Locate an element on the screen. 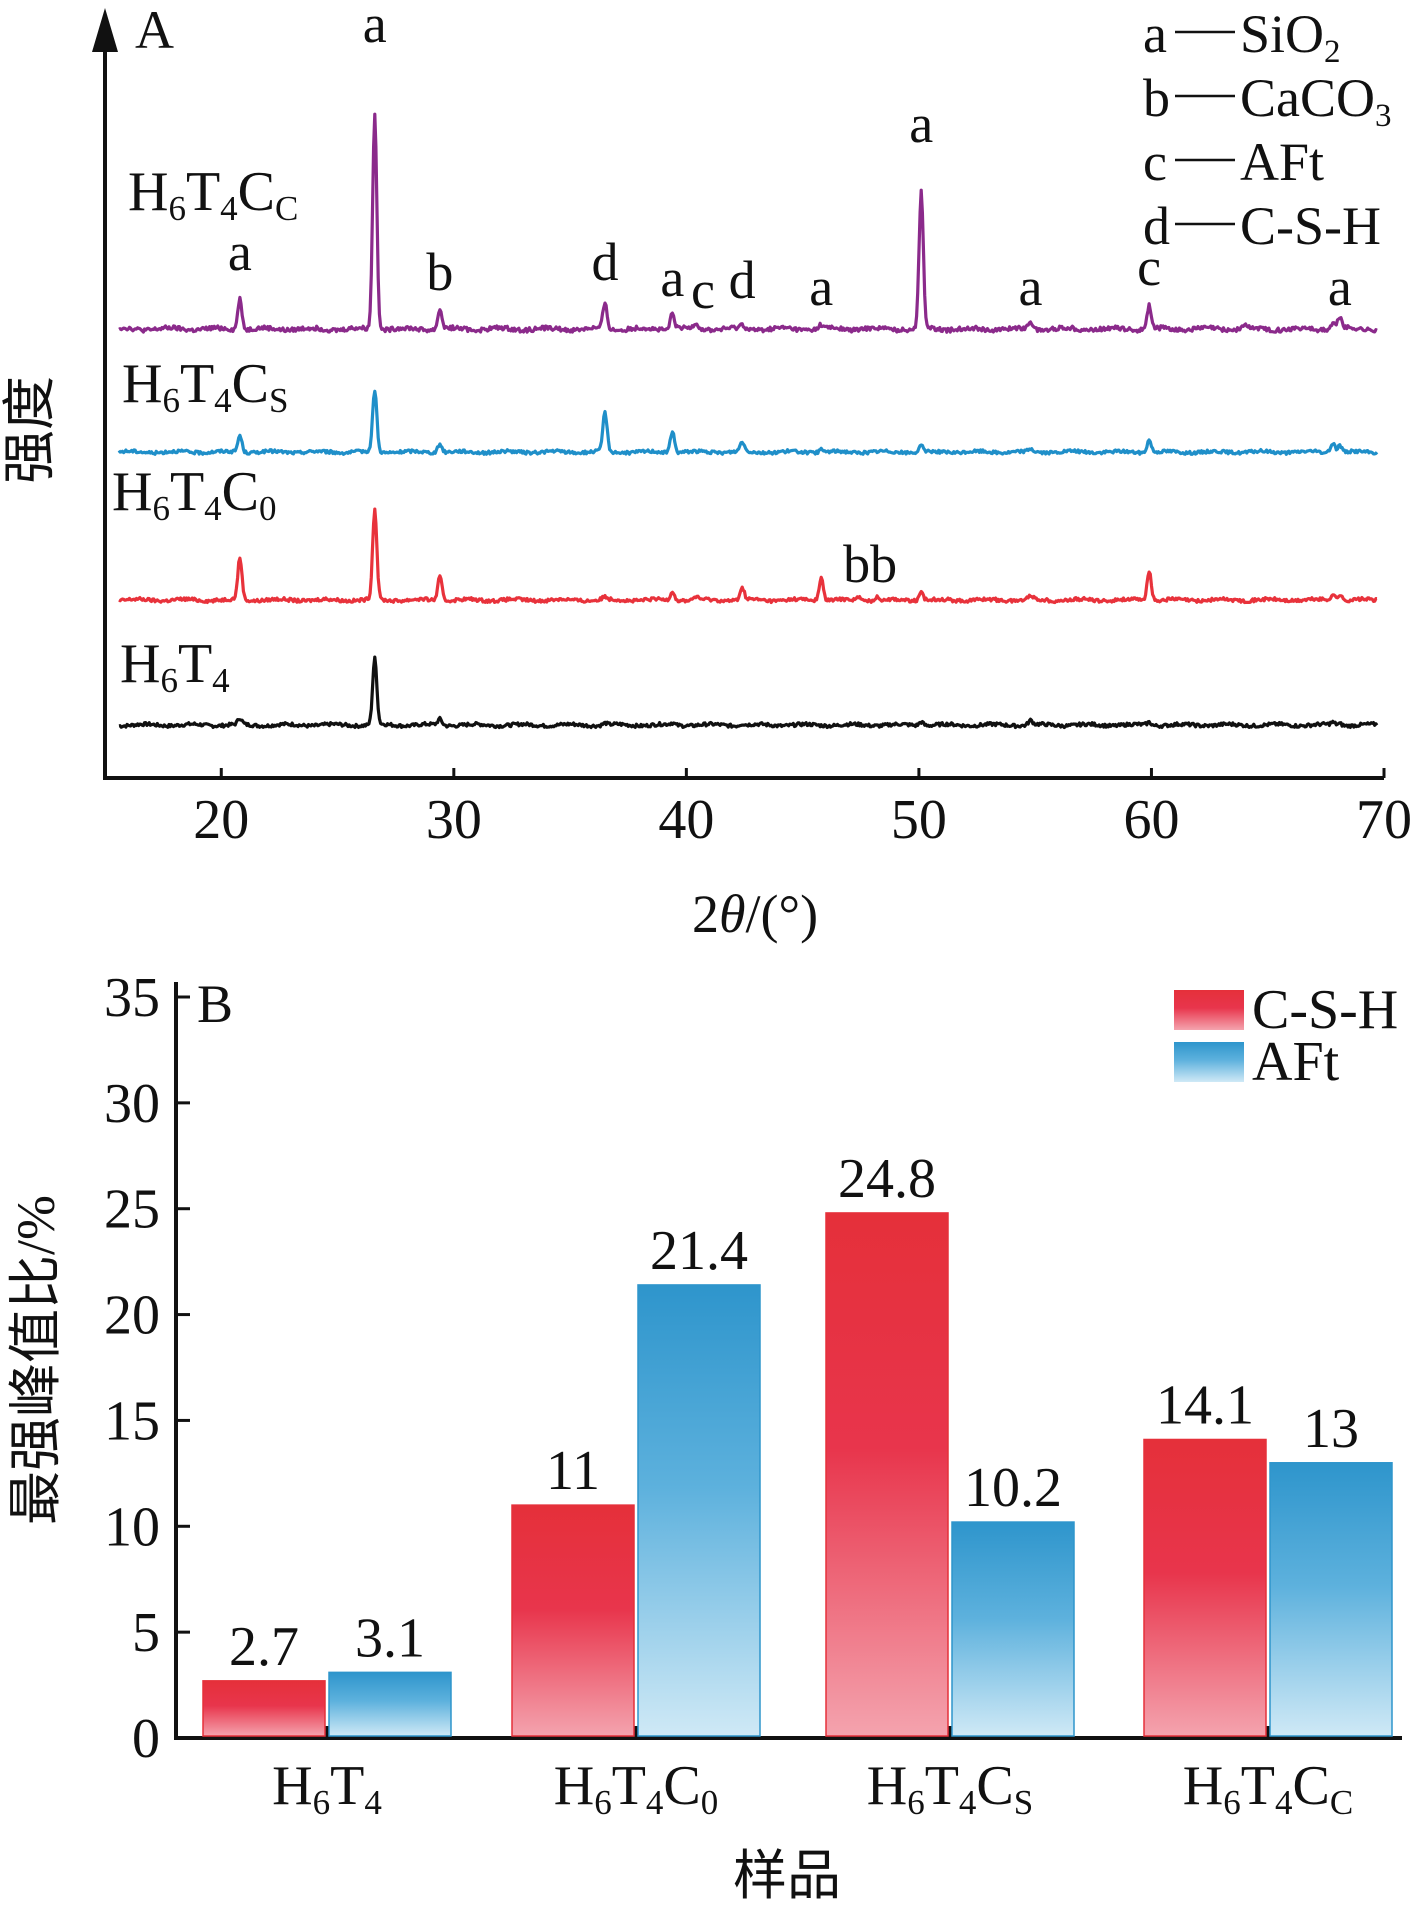 The height and width of the screenshot is (1913, 1417). legend-name-part: C-S-H is located at coordinates (1310, 226).